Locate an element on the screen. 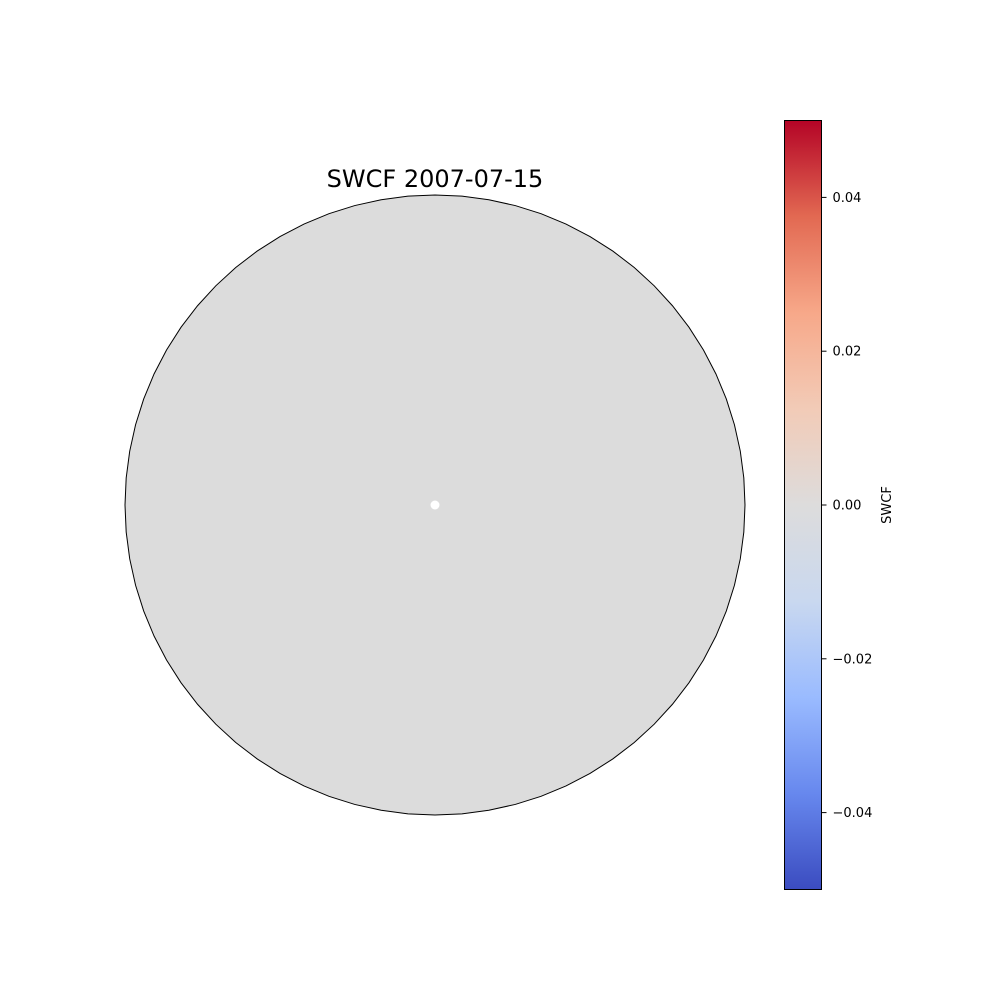  colorbar-gradient is located at coordinates (803, 505).